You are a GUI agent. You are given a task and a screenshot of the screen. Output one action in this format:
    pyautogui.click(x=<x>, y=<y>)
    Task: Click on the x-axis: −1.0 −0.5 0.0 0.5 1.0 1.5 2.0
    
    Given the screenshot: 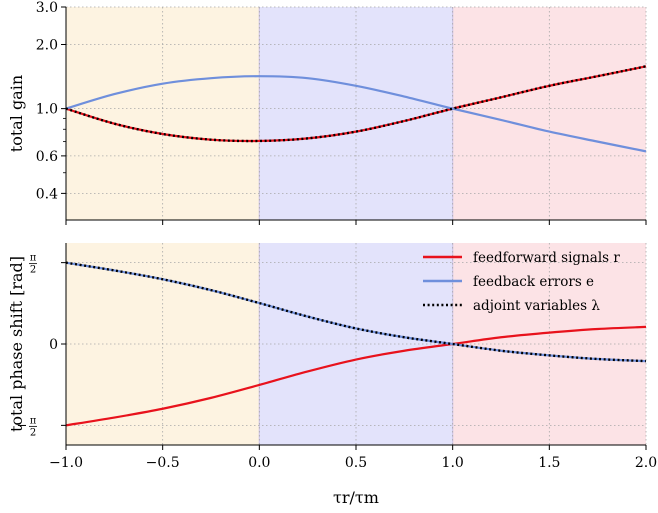 What is the action you would take?
    pyautogui.click(x=353, y=463)
    